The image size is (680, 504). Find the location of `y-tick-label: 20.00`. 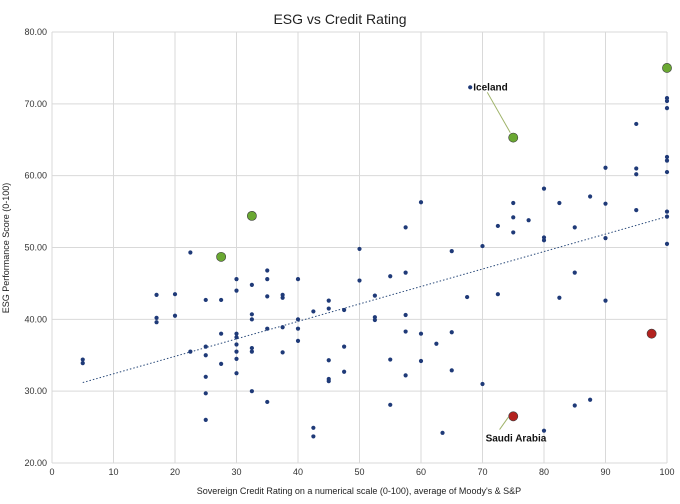

y-tick-label: 20.00 is located at coordinates (35, 463).